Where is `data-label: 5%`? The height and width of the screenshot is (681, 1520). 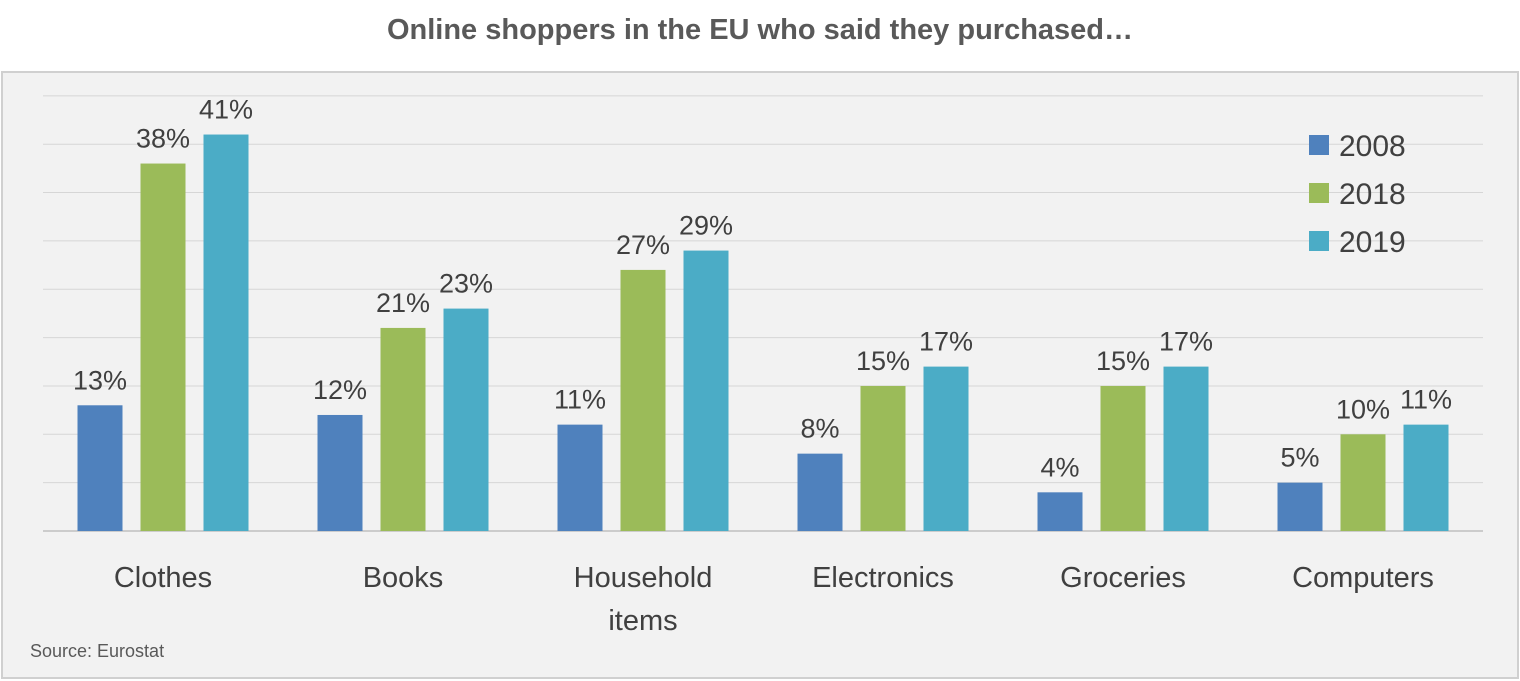 data-label: 5% is located at coordinates (1299, 458).